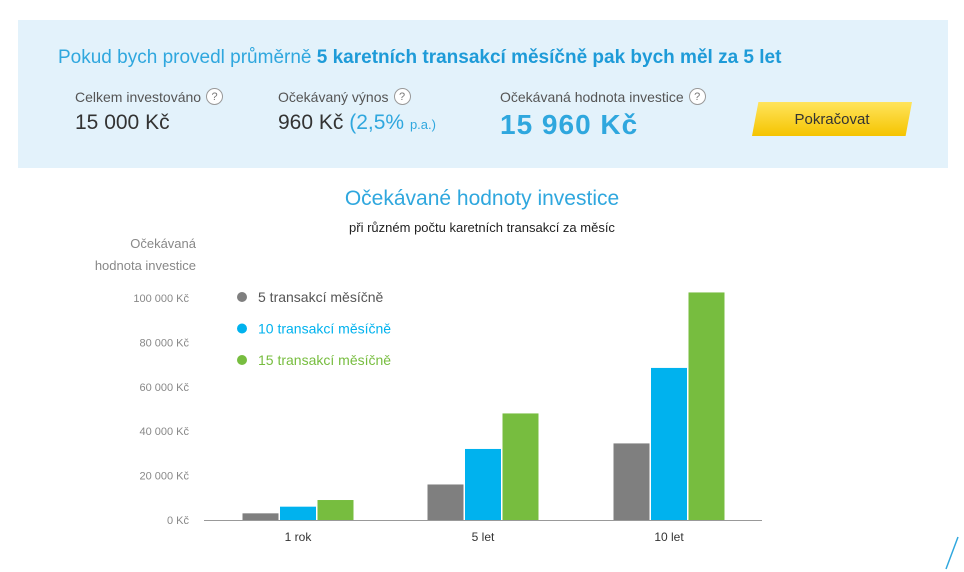  Describe the element at coordinates (163, 243) in the screenshot. I see `y-axis-label-line-1: Očekávaná` at that location.